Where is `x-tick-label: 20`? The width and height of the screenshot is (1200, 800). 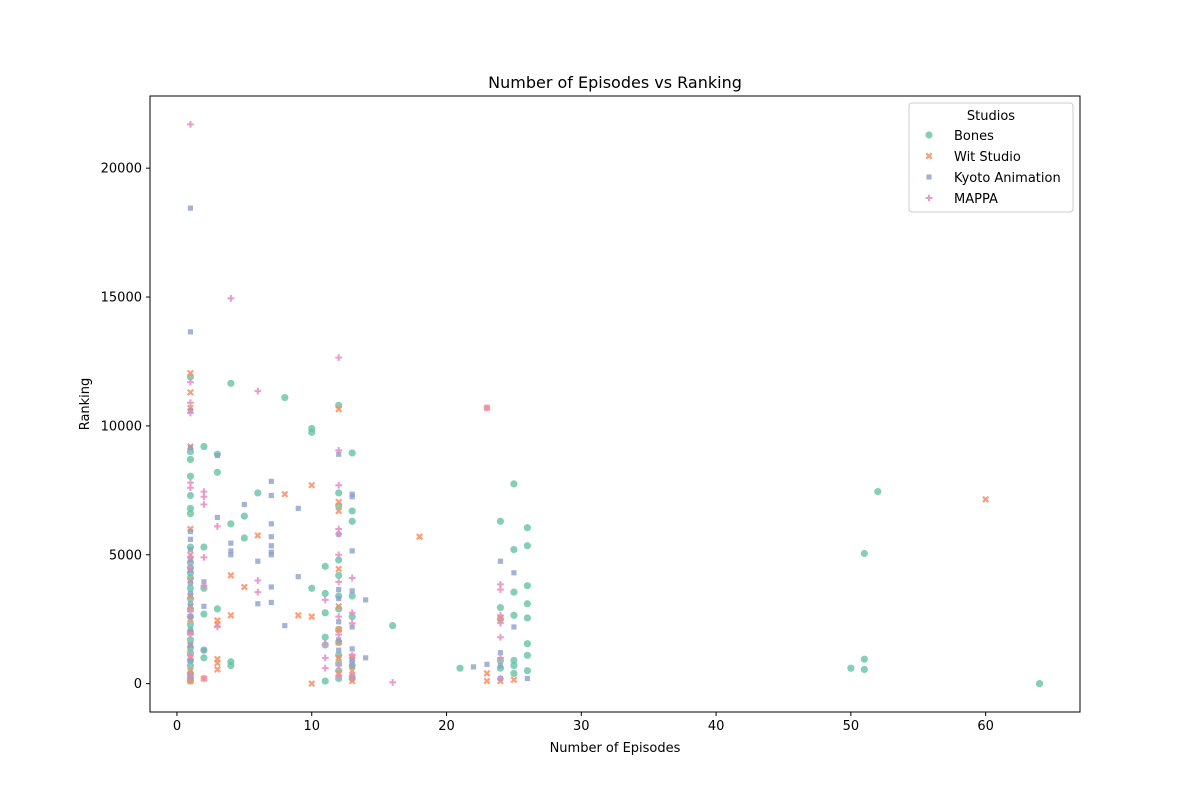
x-tick-label: 20 is located at coordinates (446, 726).